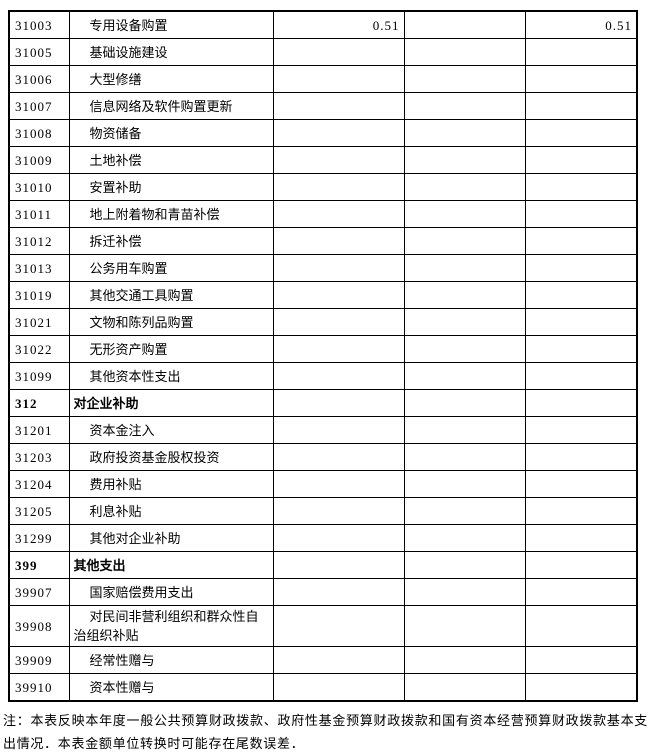  I want to click on code-cell: 31010, so click(39, 187).